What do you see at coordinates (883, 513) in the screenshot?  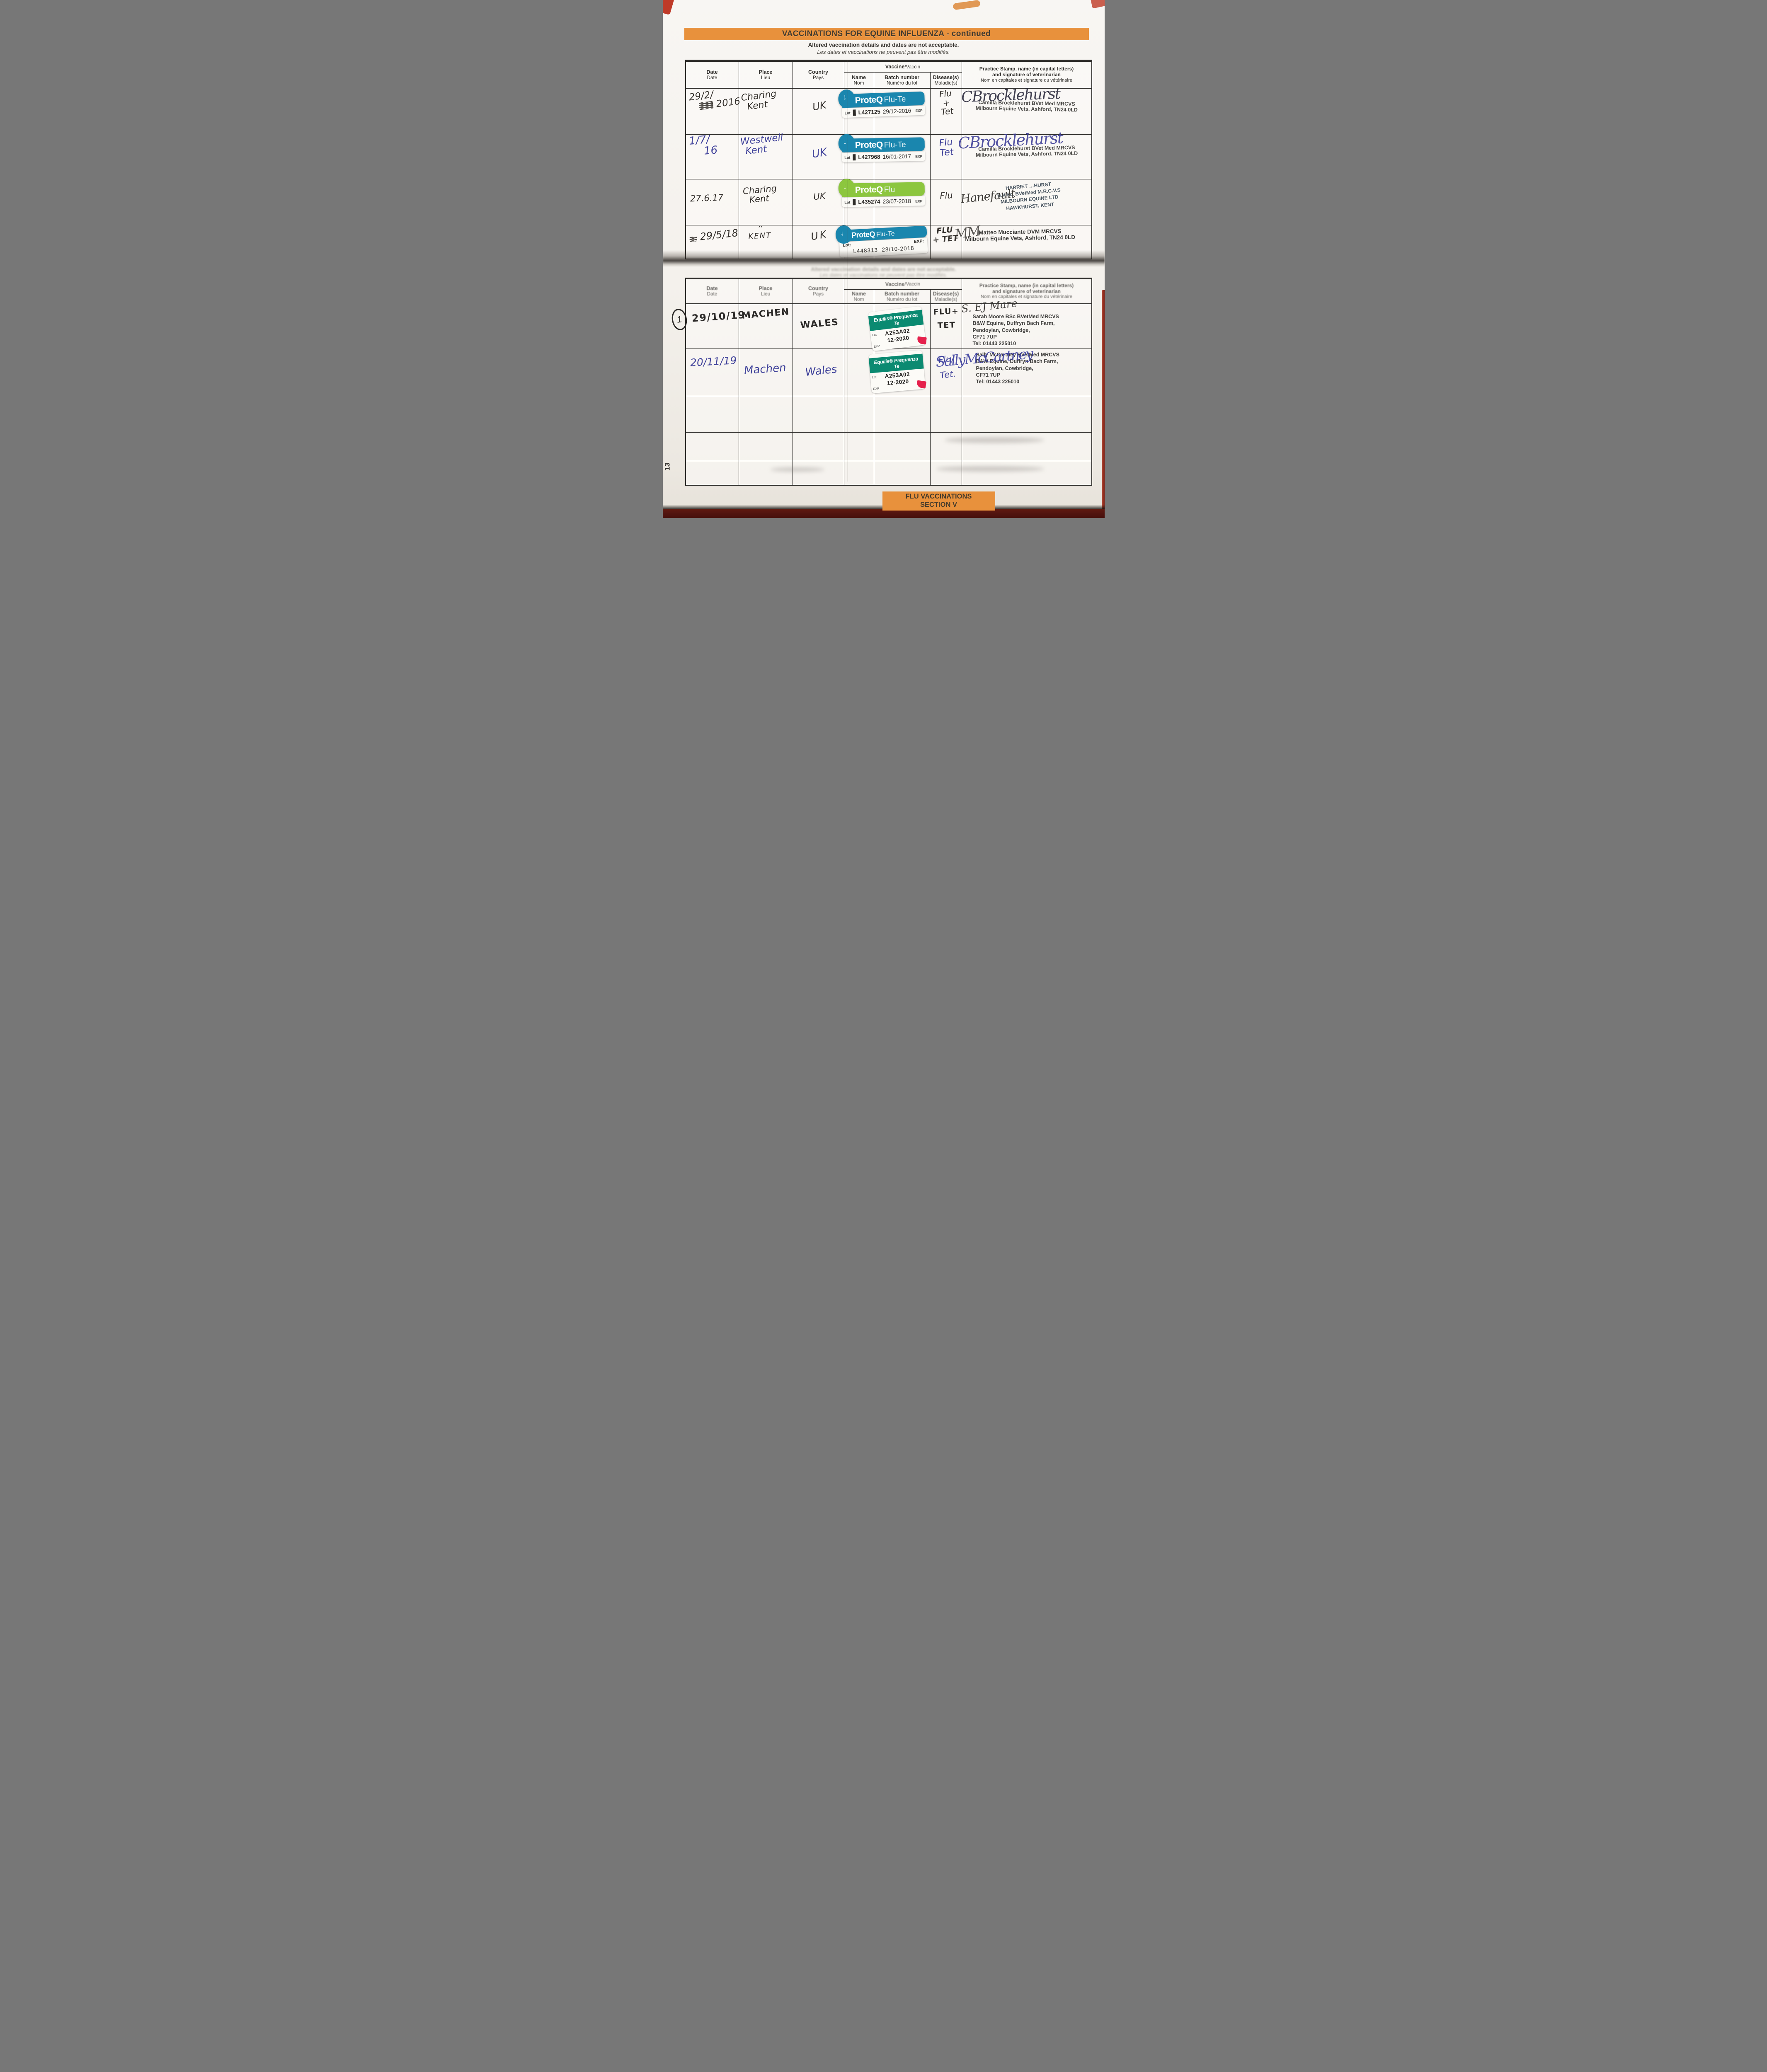 I see `maroon-cover-band-bottom` at bounding box center [883, 513].